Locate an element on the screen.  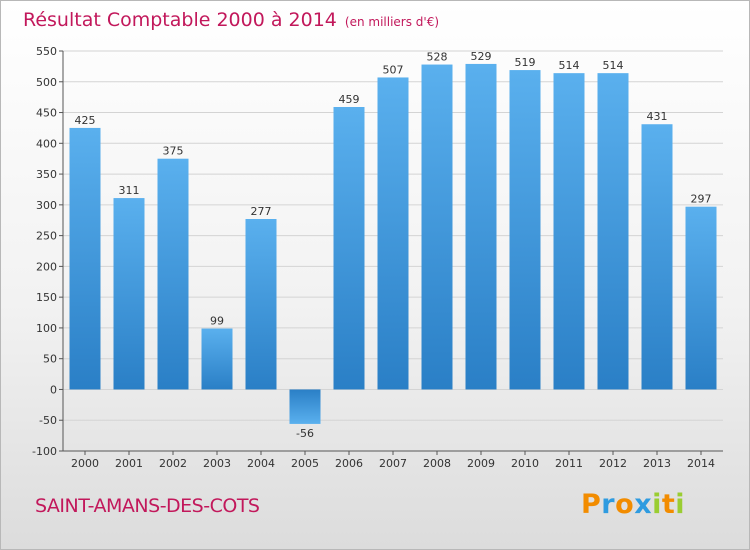
commune-name: SAINT-AMANS-DES-COTS is located at coordinates (147, 506).